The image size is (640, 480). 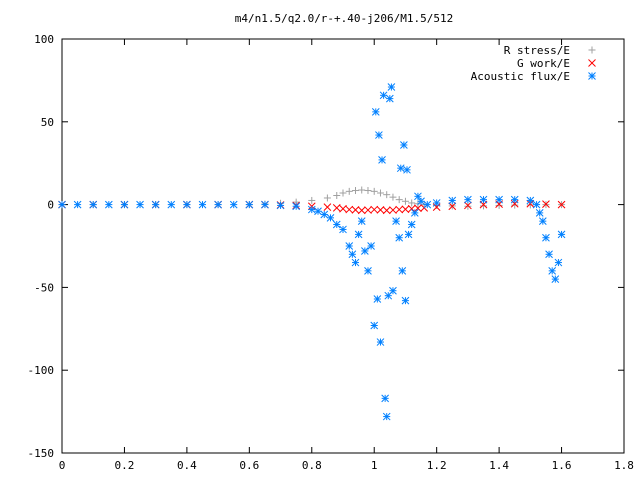 What do you see at coordinates (125, 465) in the screenshot?
I see `x-tick-label: 0.2` at bounding box center [125, 465].